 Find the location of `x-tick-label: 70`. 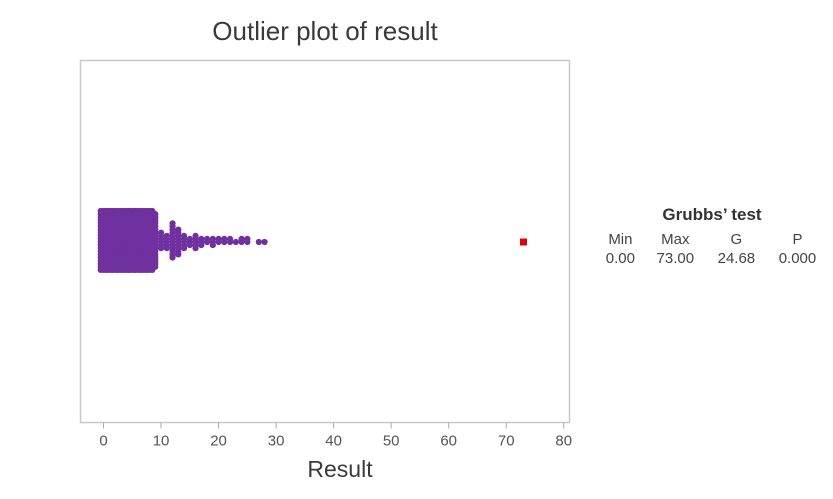

x-tick-label: 70 is located at coordinates (506, 441).